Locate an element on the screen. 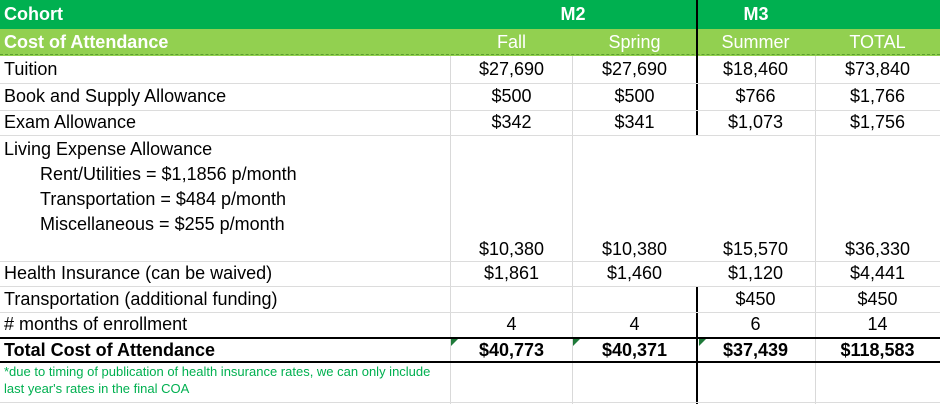 The width and height of the screenshot is (940, 404). living-expense-row: Living Expense Allowance is located at coordinates (470, 149).